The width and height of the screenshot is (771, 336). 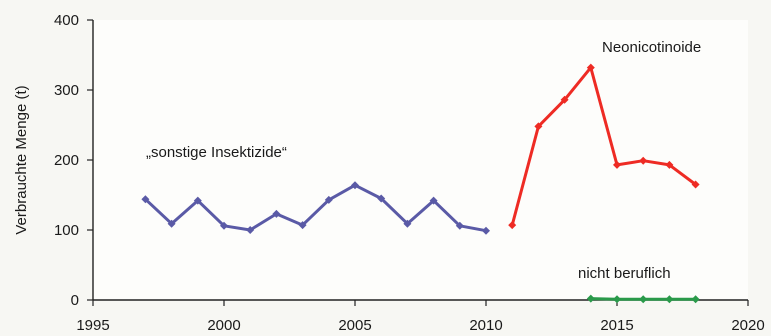 What do you see at coordinates (66, 90) in the screenshot?
I see `y-tick-label: 300` at bounding box center [66, 90].